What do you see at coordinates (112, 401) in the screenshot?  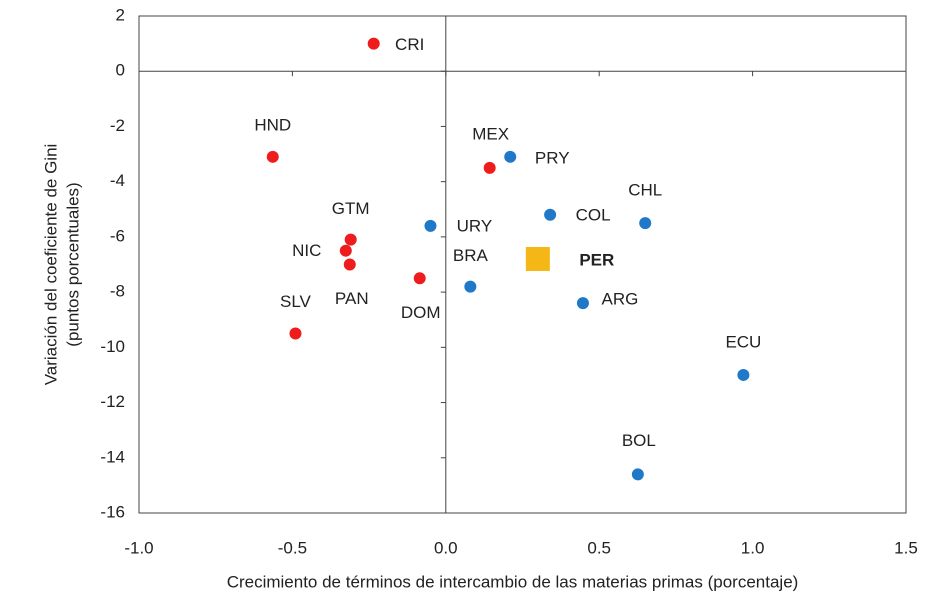 I see `y-tick-label: -12` at bounding box center [112, 401].